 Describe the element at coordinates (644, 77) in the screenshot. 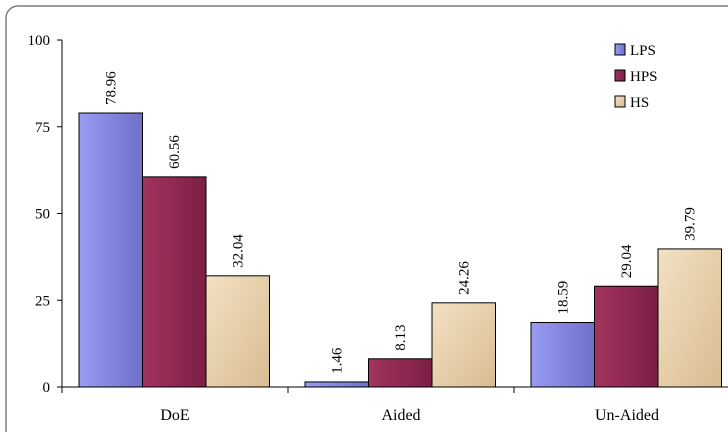

I see `legend-label: HPS` at that location.